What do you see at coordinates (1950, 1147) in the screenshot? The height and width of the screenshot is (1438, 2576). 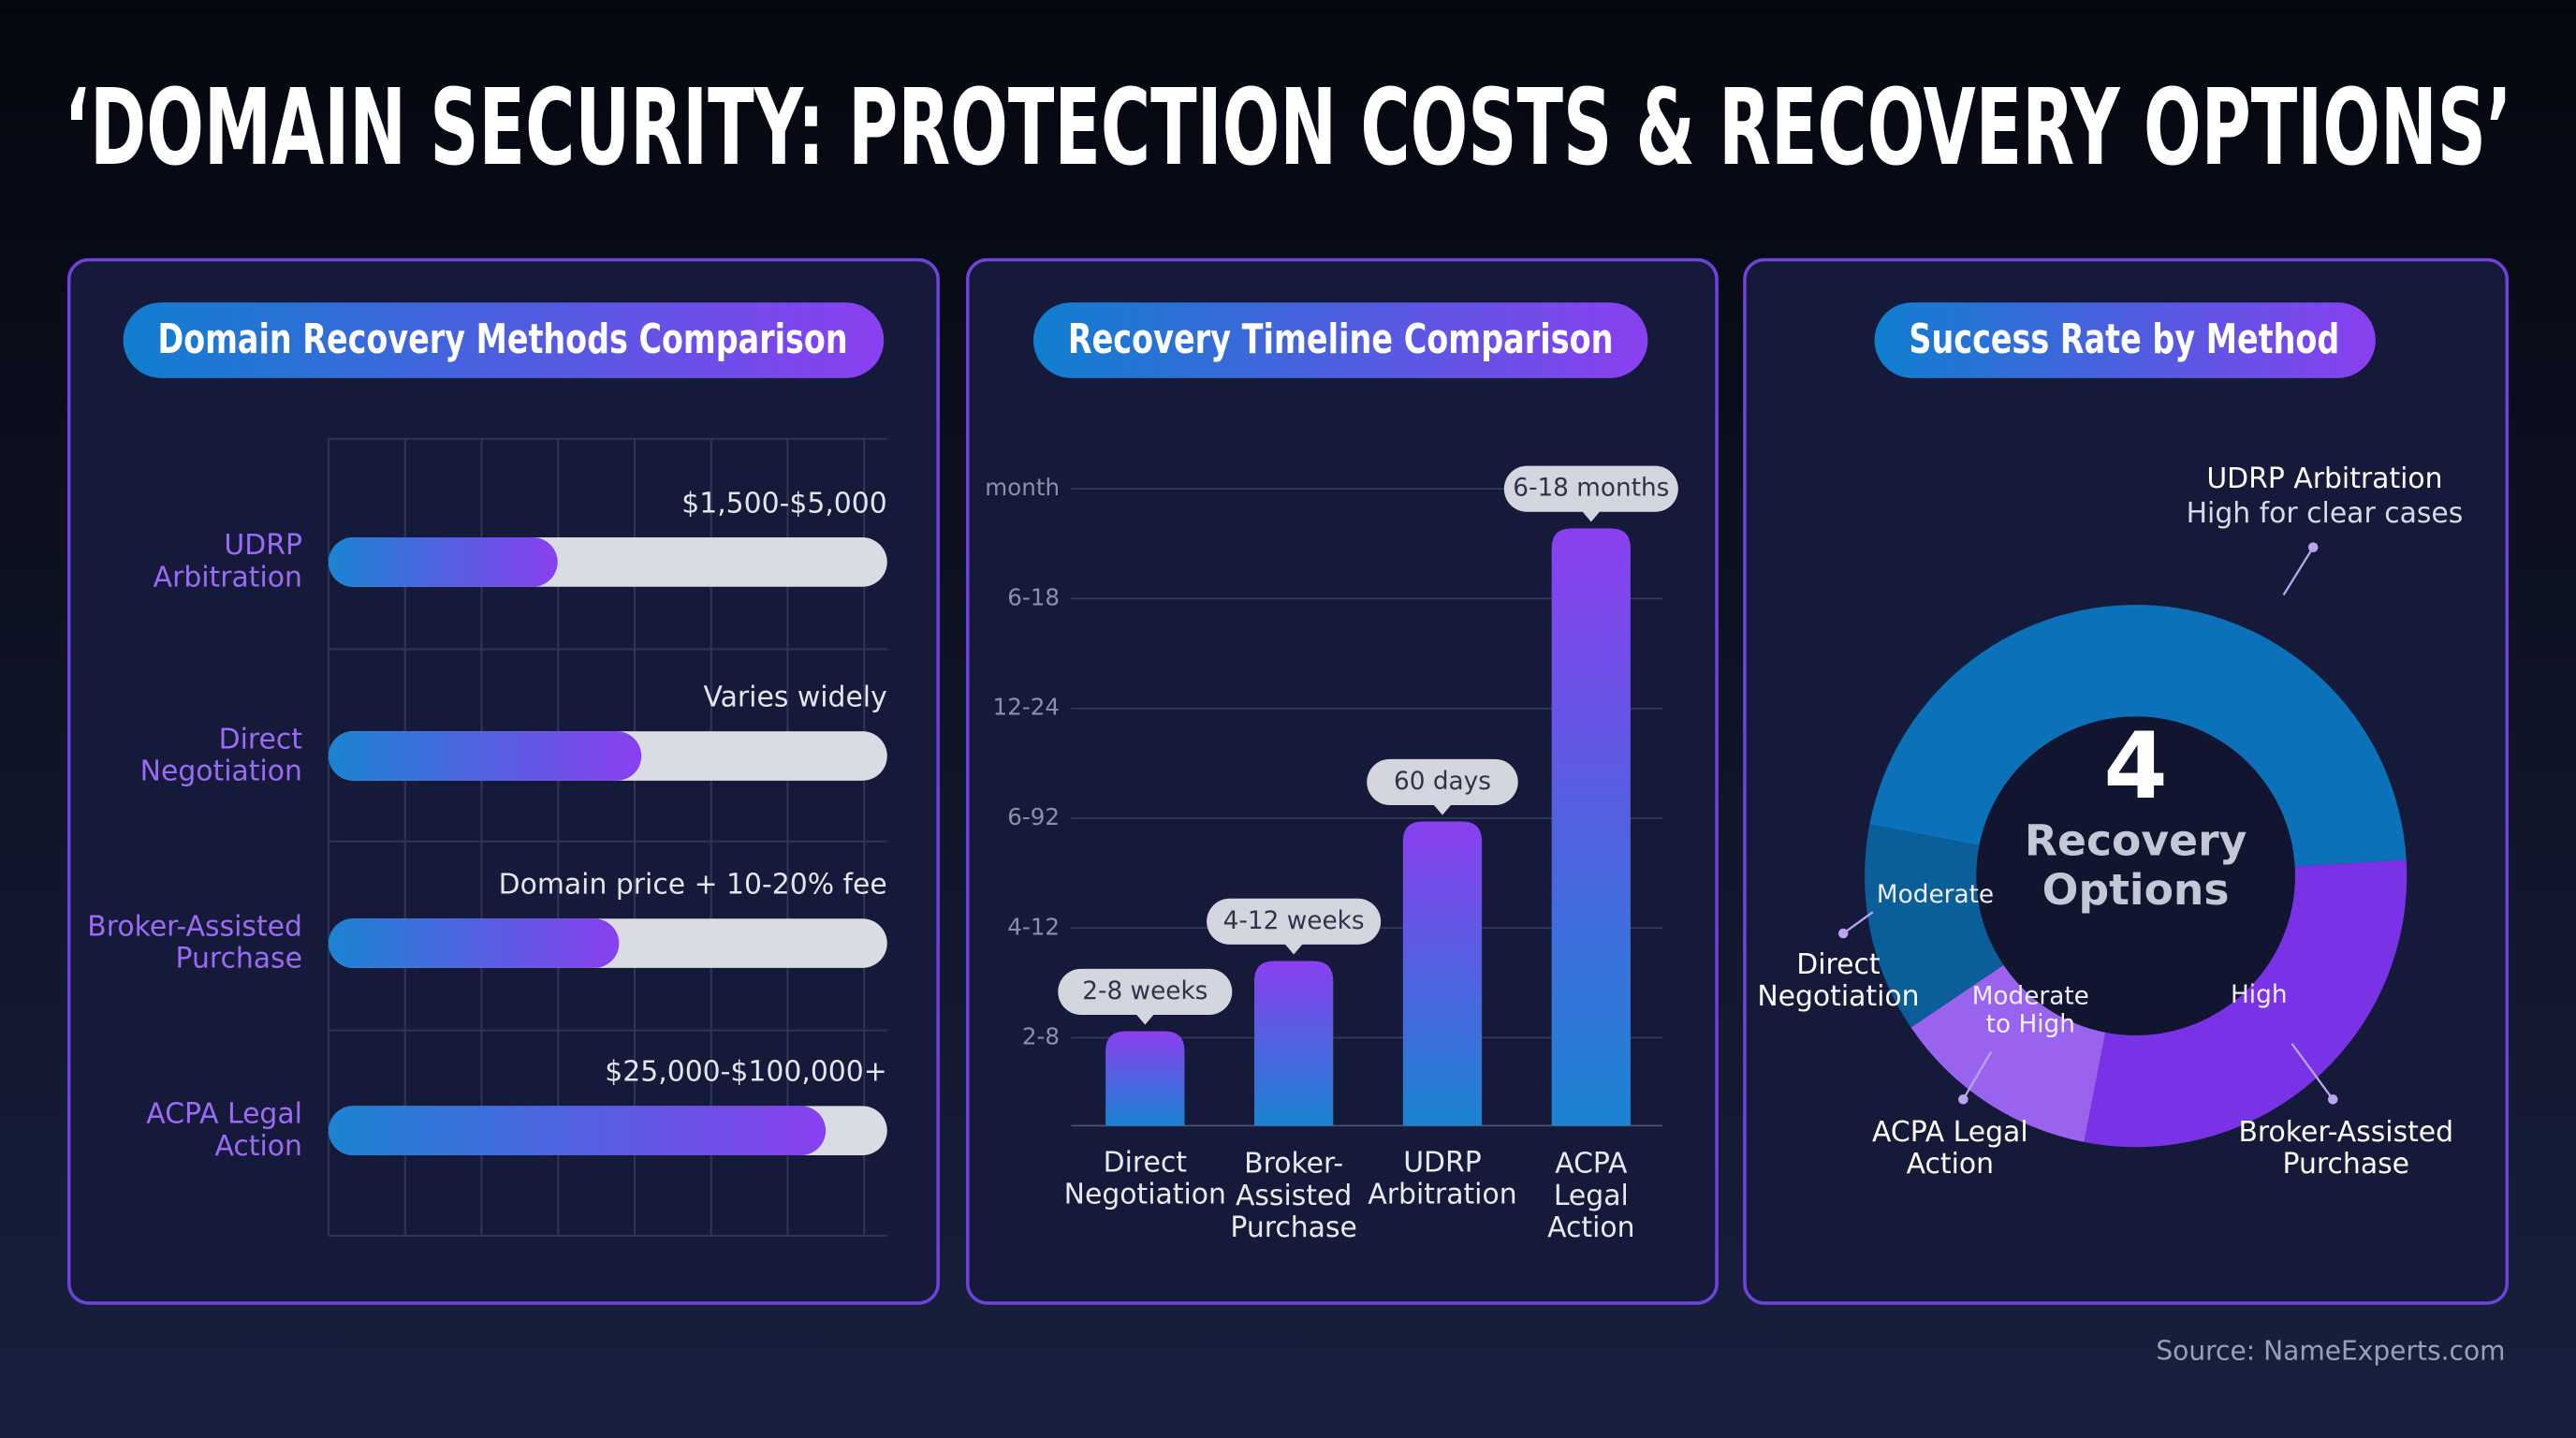 I see `segment-name: ACPA Legal Action` at bounding box center [1950, 1147].